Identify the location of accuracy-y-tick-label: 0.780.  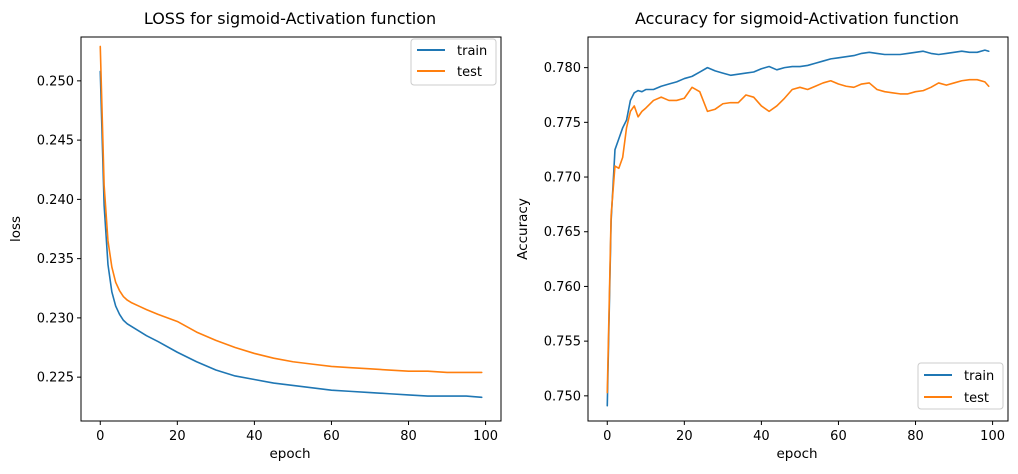
(562, 68).